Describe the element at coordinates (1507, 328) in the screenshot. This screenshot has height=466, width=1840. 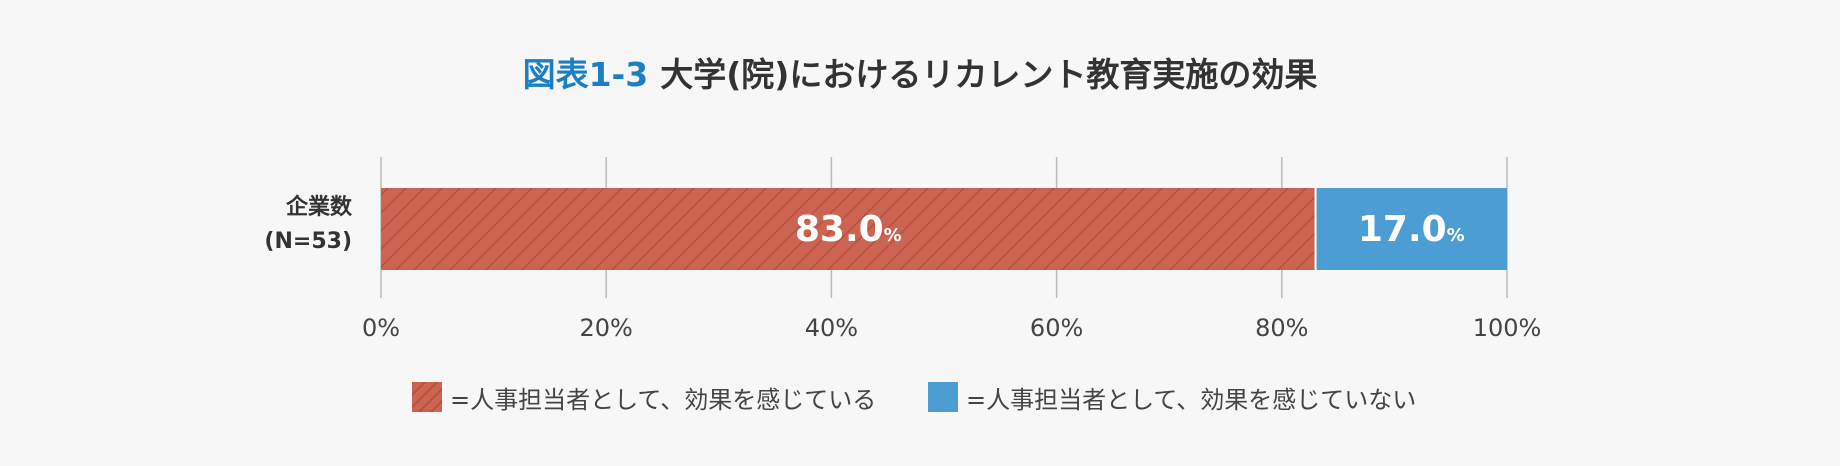
I see `x-tick-label: 100%` at that location.